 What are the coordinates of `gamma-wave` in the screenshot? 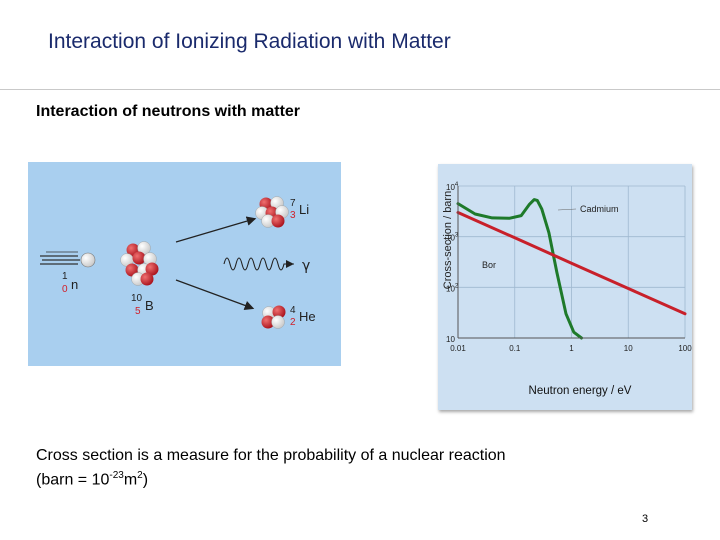 It's located at (258, 264).